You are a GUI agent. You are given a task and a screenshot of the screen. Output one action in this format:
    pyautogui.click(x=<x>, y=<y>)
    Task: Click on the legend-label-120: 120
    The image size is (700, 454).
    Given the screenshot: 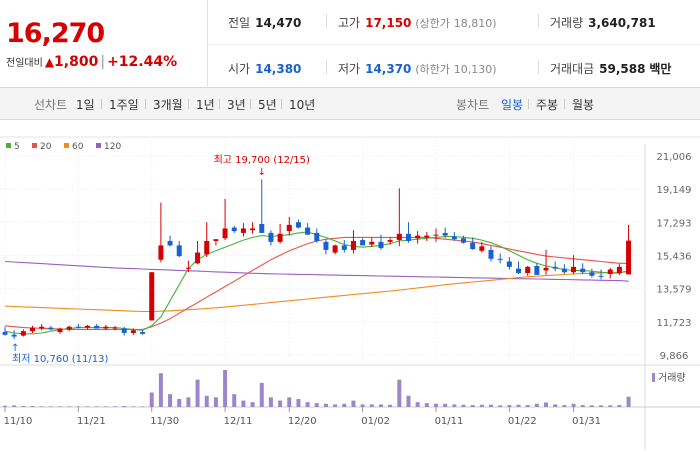 What is the action you would take?
    pyautogui.click(x=112, y=147)
    